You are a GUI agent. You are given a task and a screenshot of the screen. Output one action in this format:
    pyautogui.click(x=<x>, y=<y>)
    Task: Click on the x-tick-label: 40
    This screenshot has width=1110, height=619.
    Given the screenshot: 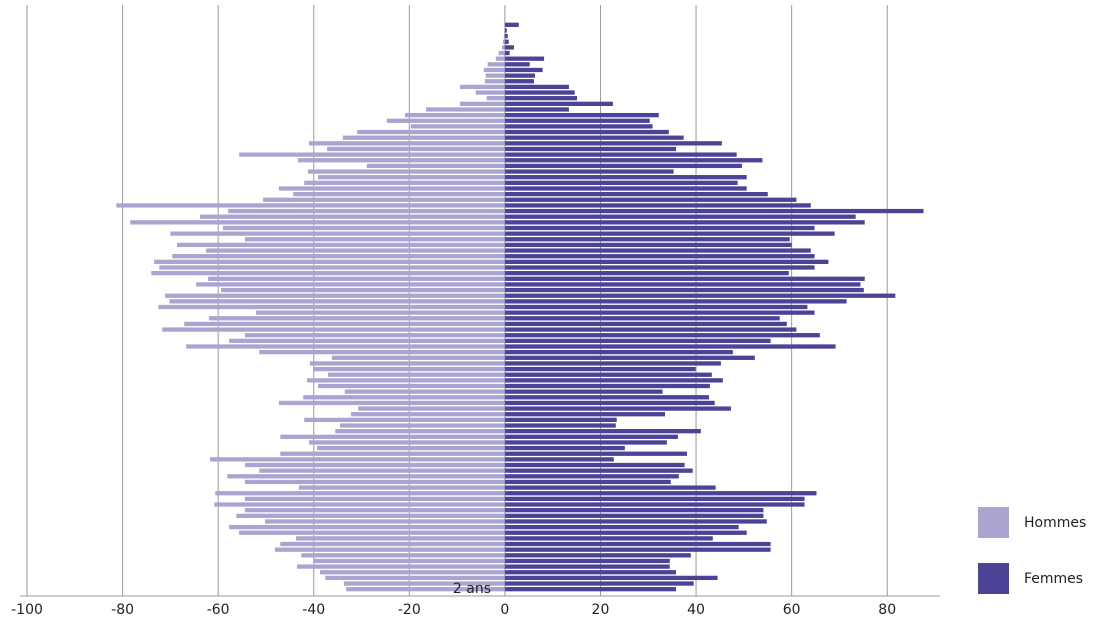 What is the action you would take?
    pyautogui.click(x=696, y=610)
    